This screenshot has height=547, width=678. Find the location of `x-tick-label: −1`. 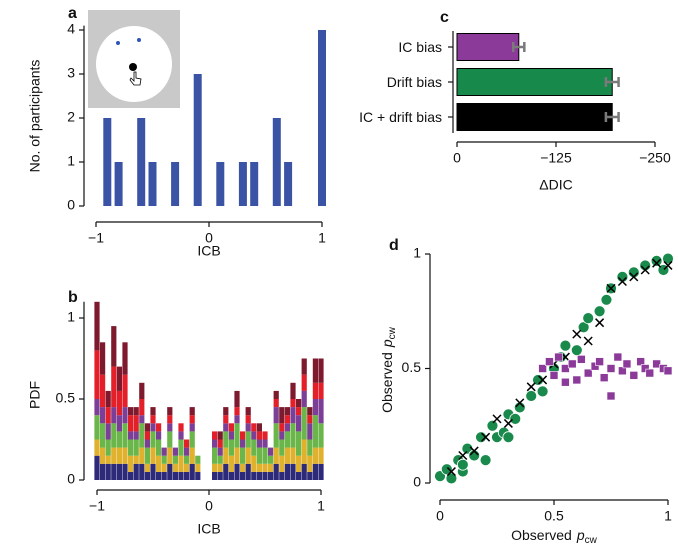

x-tick-label: −1 is located at coordinates (97, 506).